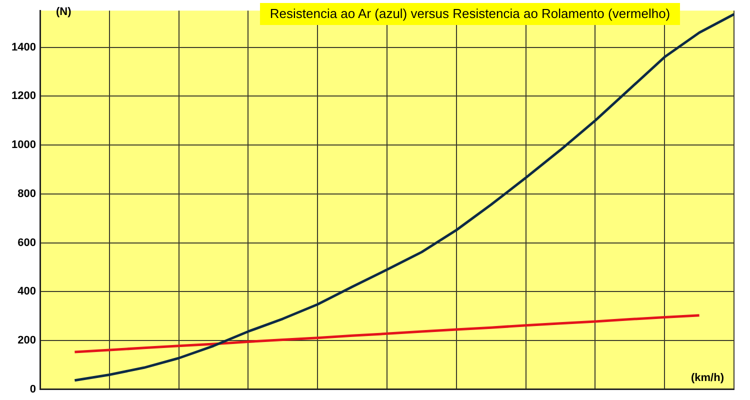 The width and height of the screenshot is (750, 400). I want to click on y-tick-label: 1200, so click(24, 96).